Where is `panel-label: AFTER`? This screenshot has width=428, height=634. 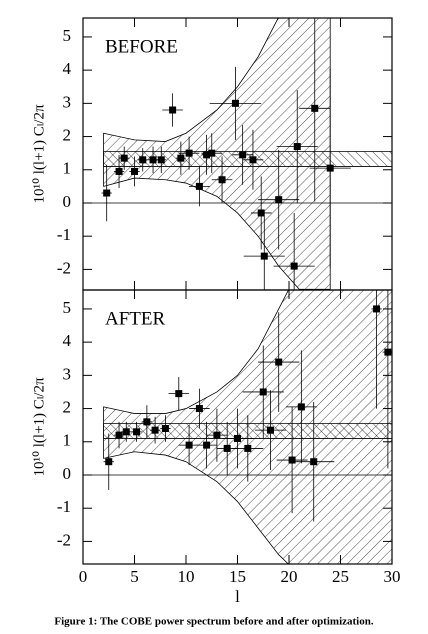
panel-label: AFTER is located at coordinates (135, 318).